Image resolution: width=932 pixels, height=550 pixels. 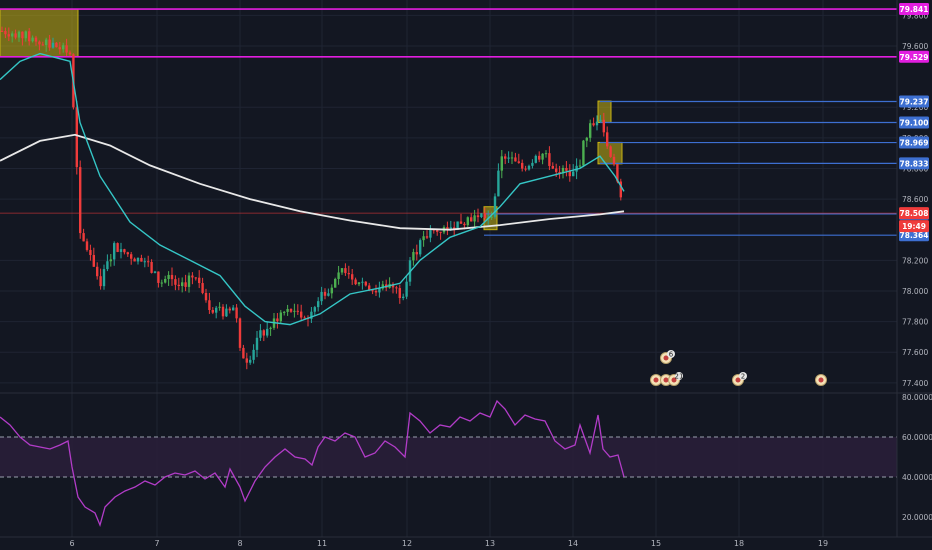 I want to click on price-level-tag: 78.969, so click(x=914, y=142).